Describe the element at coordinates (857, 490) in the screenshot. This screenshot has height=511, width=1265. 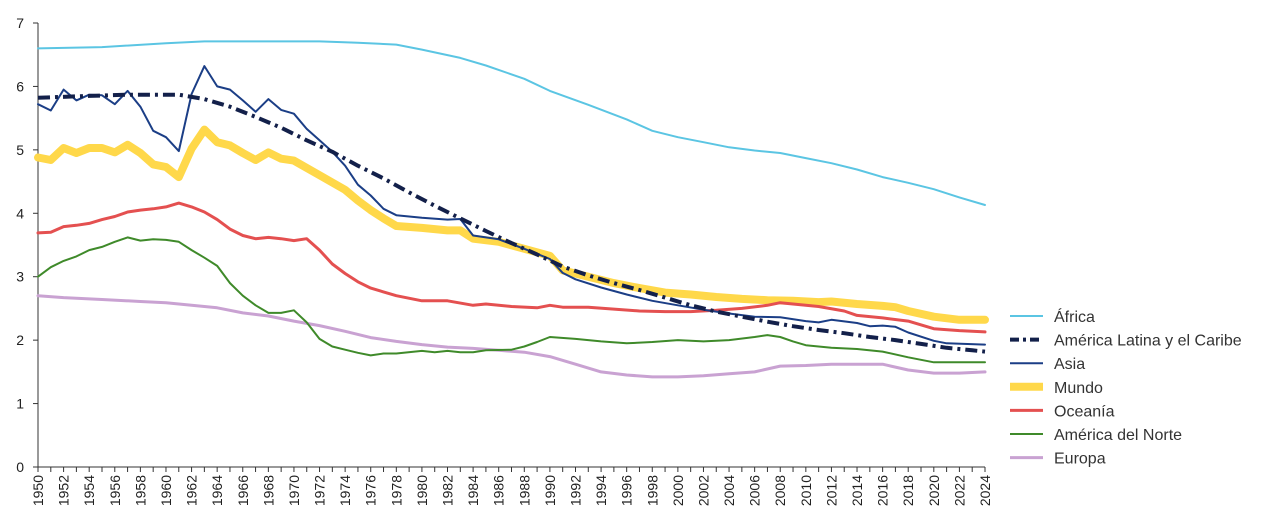
I see `x-tick-label: 2014` at that location.